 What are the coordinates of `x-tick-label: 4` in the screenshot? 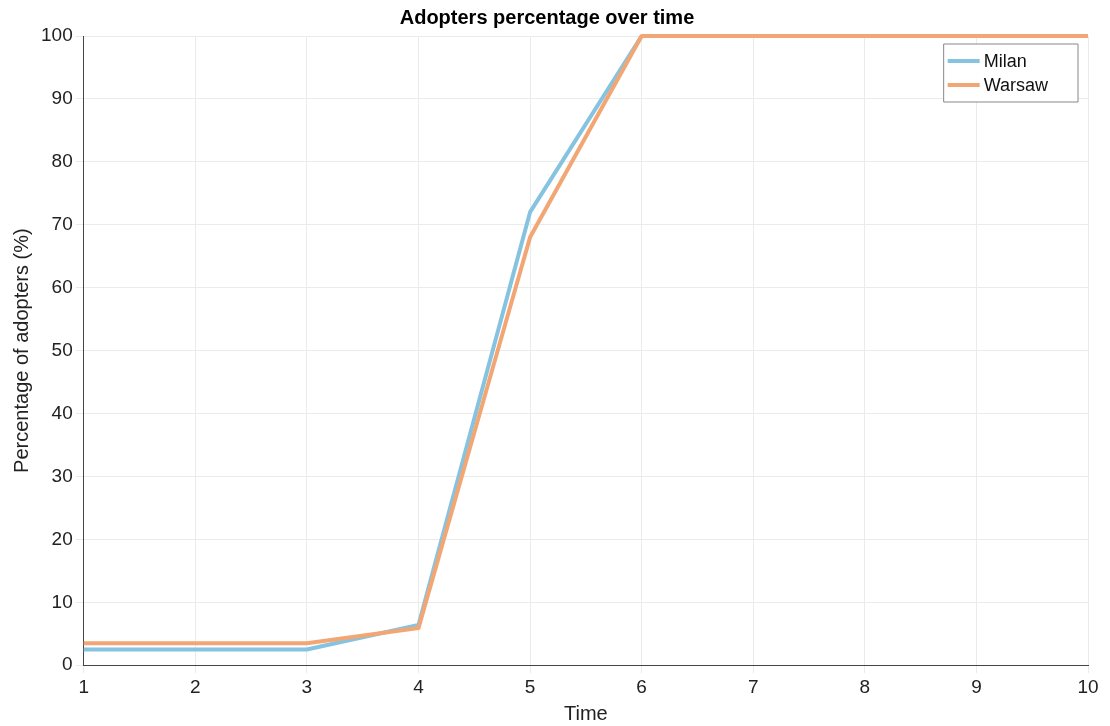 It's located at (419, 686).